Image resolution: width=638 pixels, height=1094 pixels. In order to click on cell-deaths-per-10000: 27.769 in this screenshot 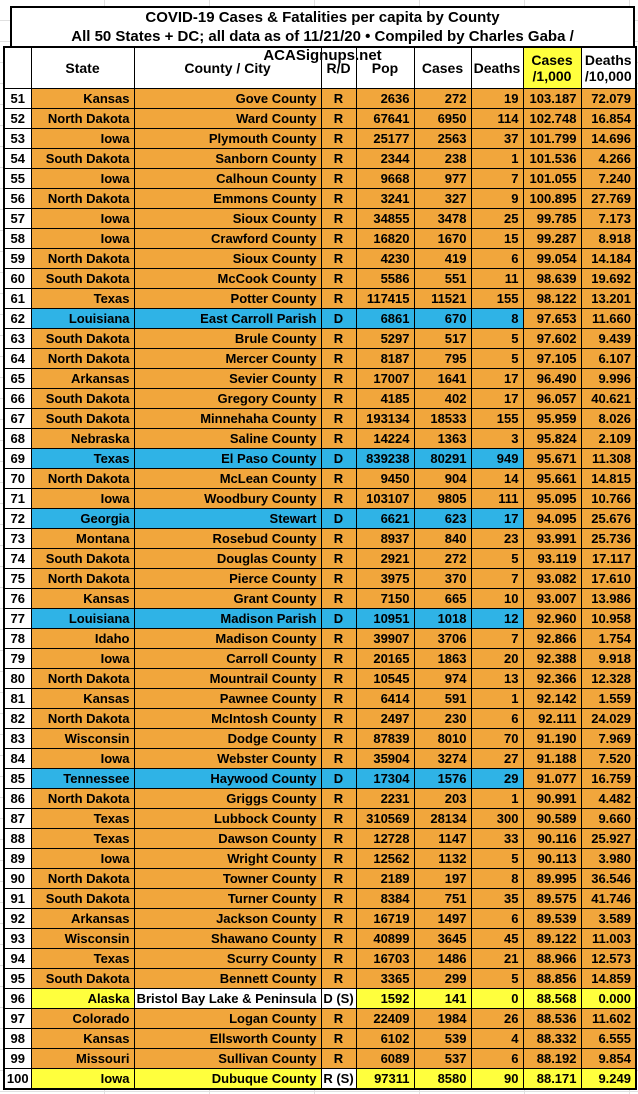, I will do `click(608, 198)`.